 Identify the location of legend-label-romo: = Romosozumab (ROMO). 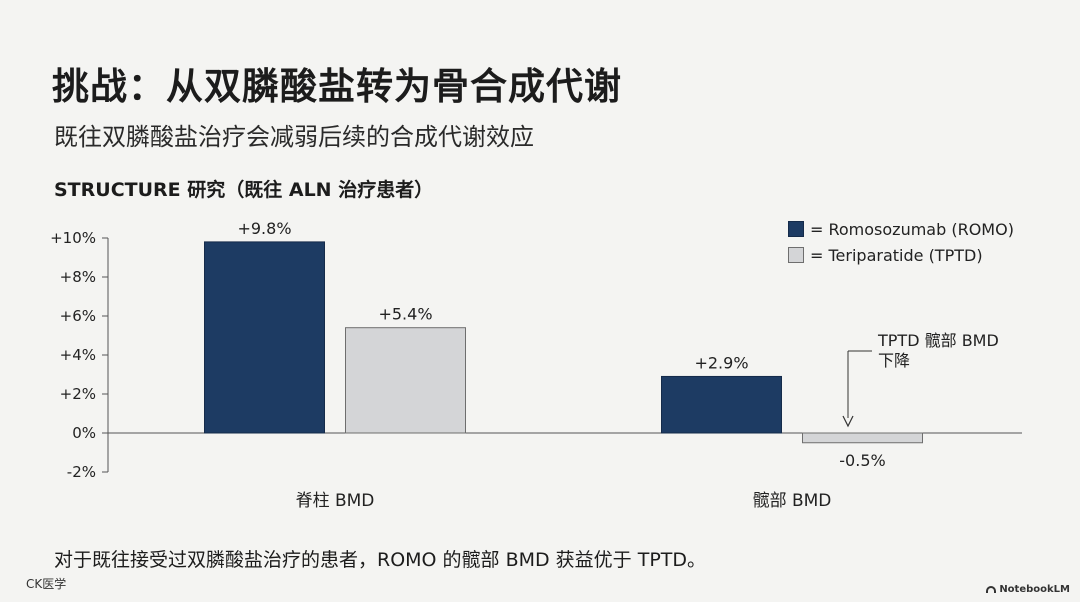
(912, 229).